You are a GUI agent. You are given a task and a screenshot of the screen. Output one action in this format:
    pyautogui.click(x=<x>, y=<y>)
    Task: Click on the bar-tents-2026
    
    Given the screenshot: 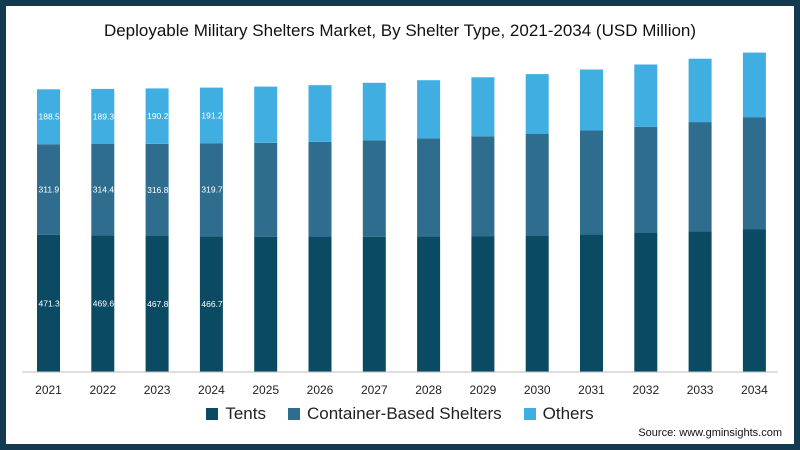 What is the action you would take?
    pyautogui.click(x=320, y=304)
    